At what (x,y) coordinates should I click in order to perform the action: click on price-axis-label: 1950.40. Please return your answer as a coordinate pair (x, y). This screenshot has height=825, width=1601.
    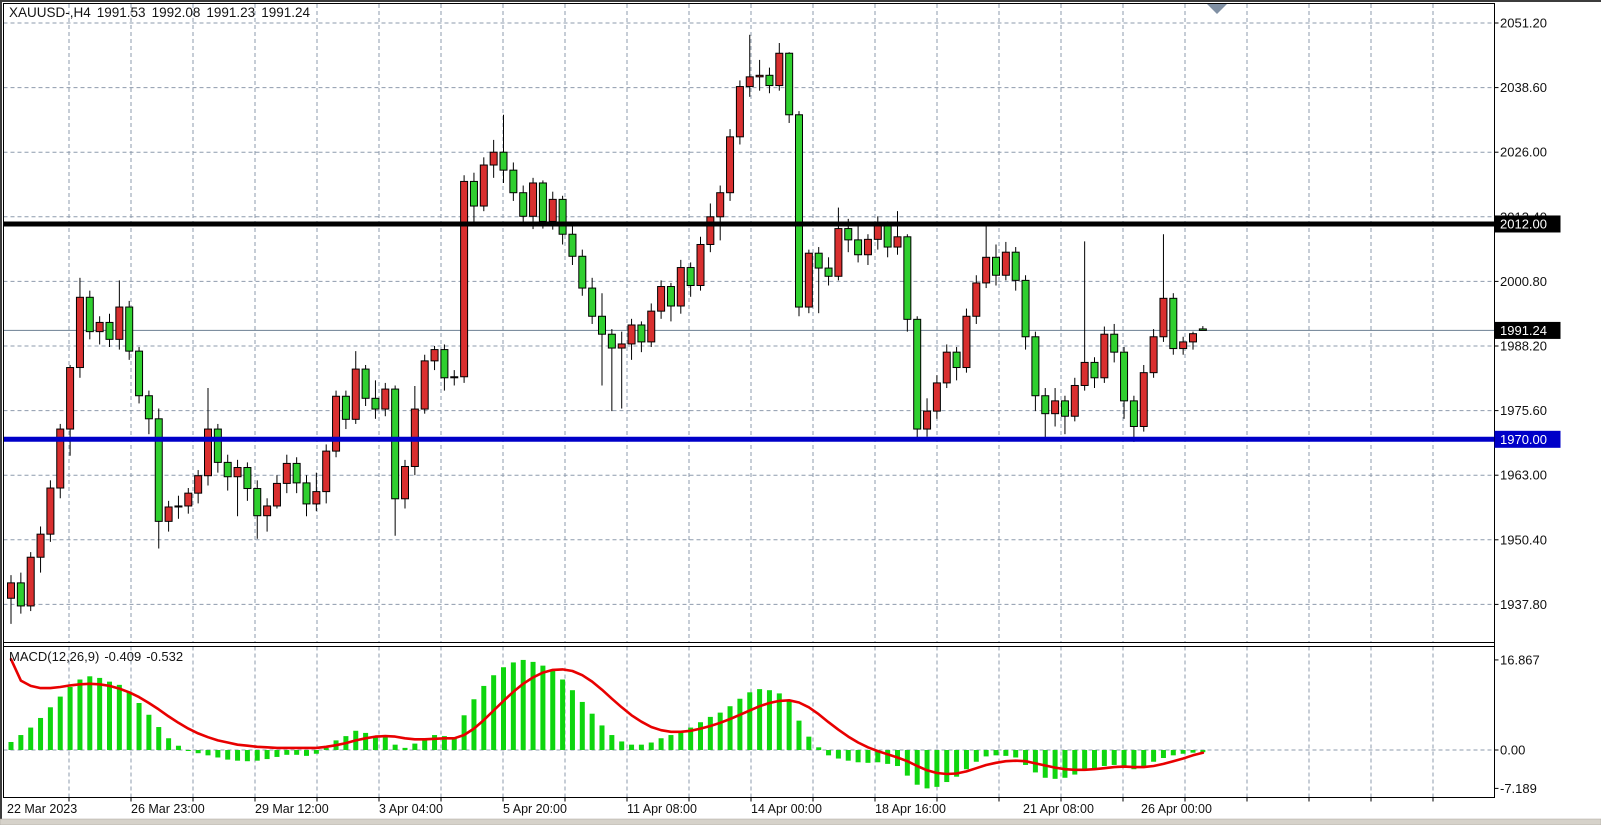
    Looking at the image, I should click on (1523, 539).